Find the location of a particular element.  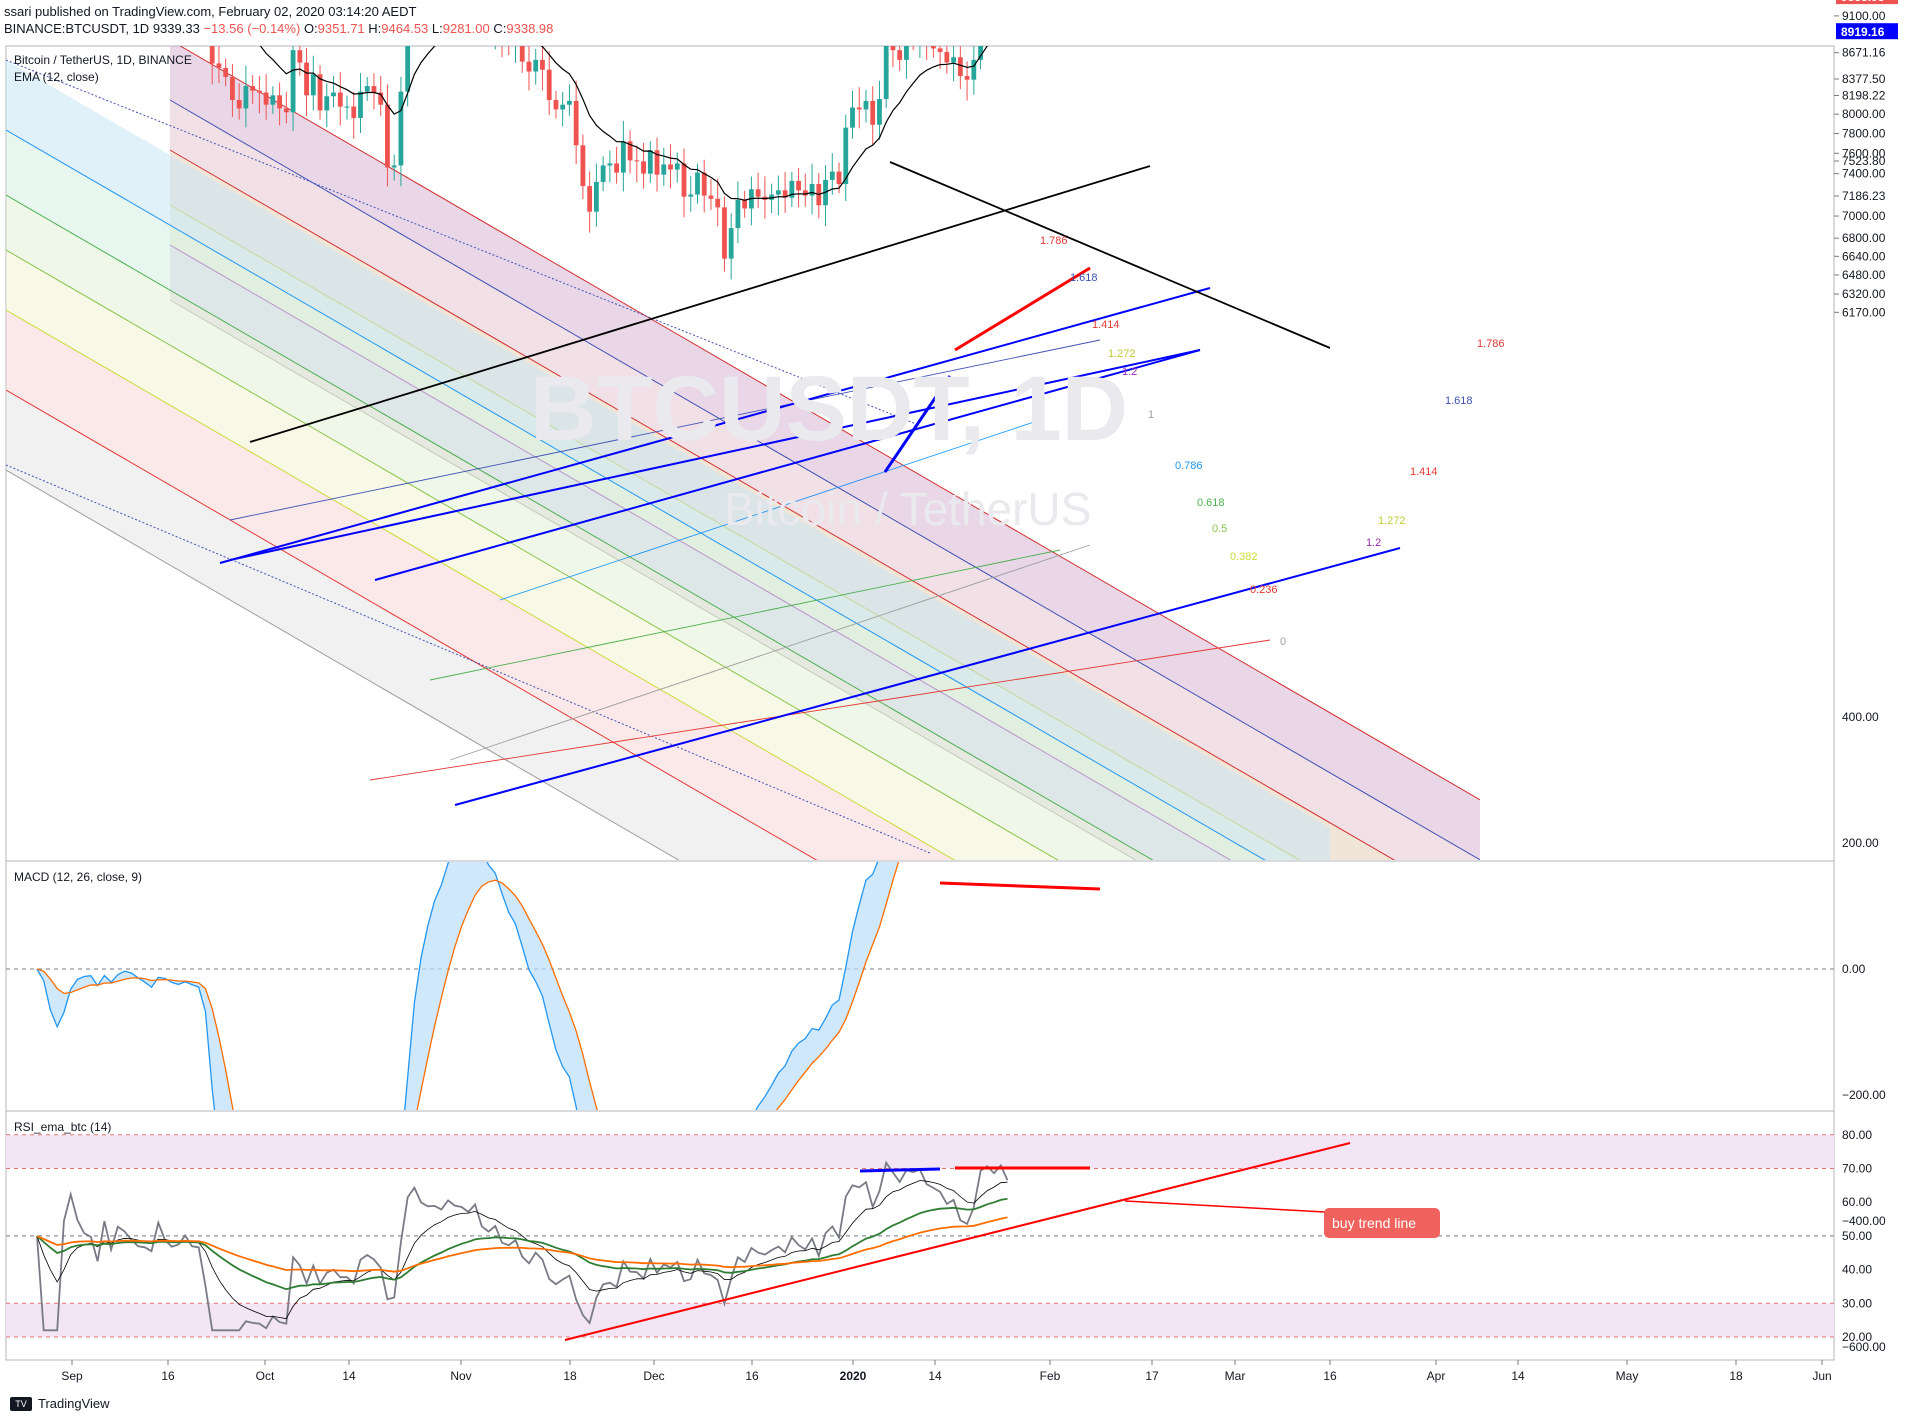

buy-trend-line is located at coordinates (957, 1241).